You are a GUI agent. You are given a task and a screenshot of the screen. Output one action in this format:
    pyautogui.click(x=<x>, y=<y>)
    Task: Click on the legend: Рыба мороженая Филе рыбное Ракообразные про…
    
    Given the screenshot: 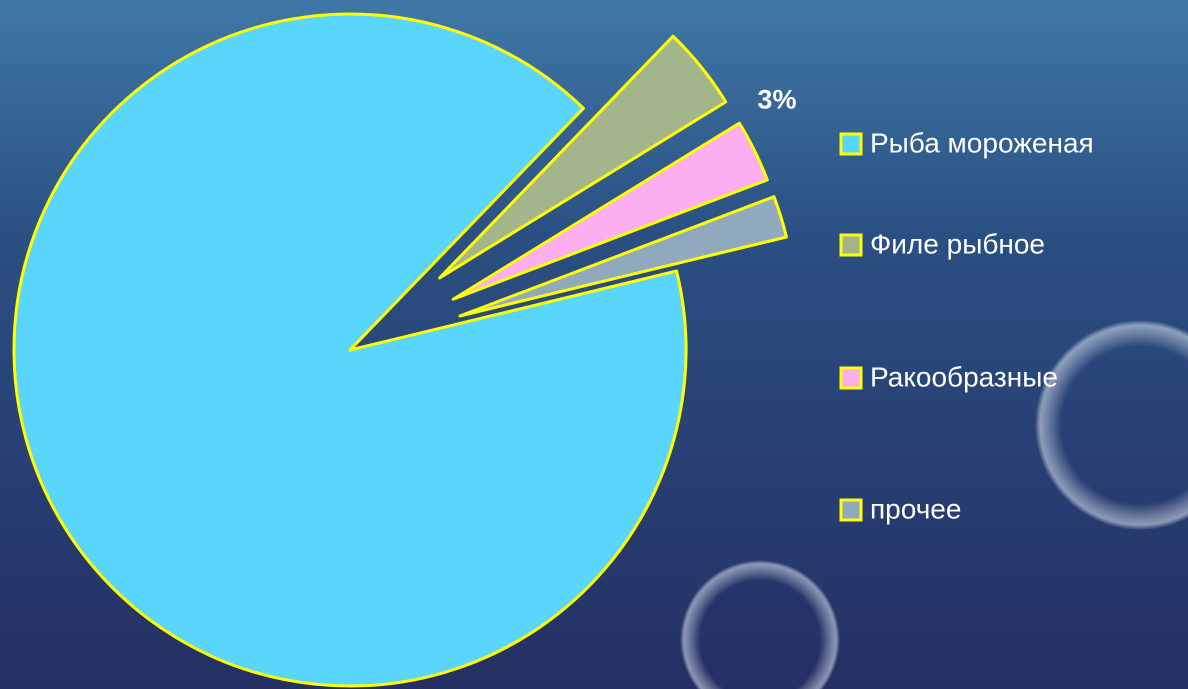 What is the action you would take?
    pyautogui.click(x=966, y=325)
    